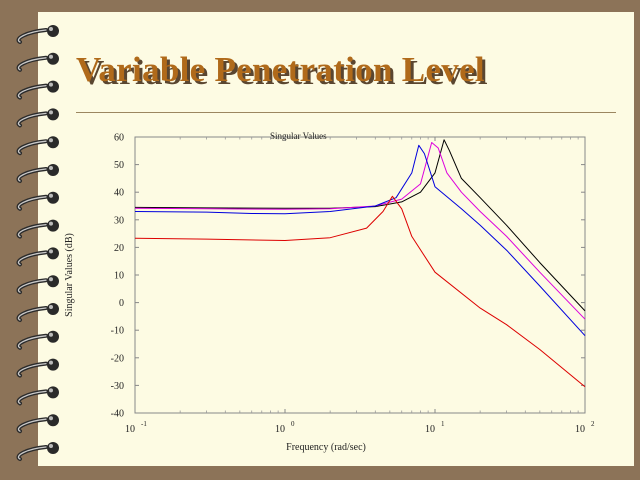 Image resolution: width=640 pixels, height=480 pixels. Describe the element at coordinates (117, 331) in the screenshot. I see `y-tick-label: -10` at that location.